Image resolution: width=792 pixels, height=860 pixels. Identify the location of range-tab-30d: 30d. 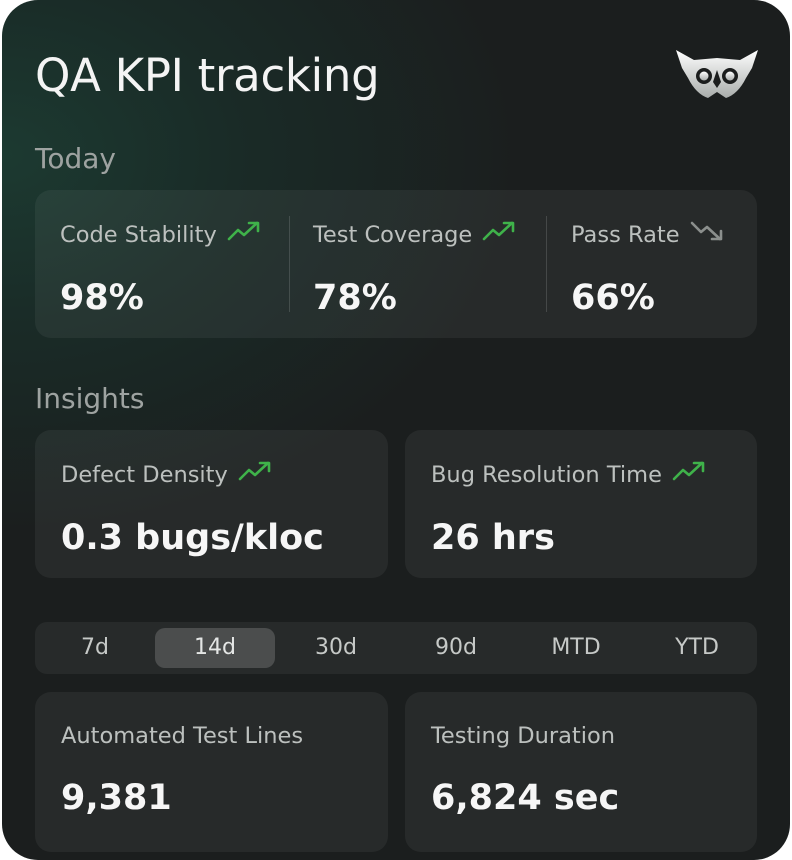
(336, 647).